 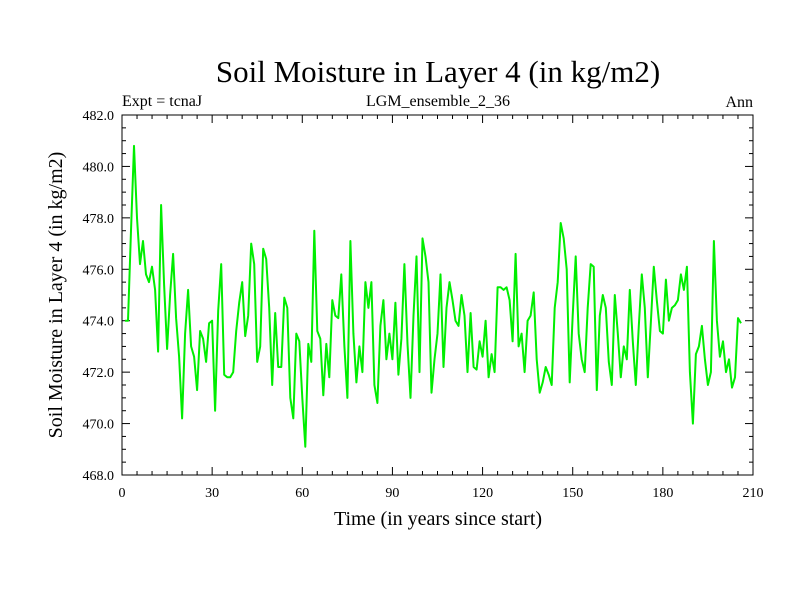 What do you see at coordinates (99, 425) in the screenshot?
I see `y-tick-label: 470.0` at bounding box center [99, 425].